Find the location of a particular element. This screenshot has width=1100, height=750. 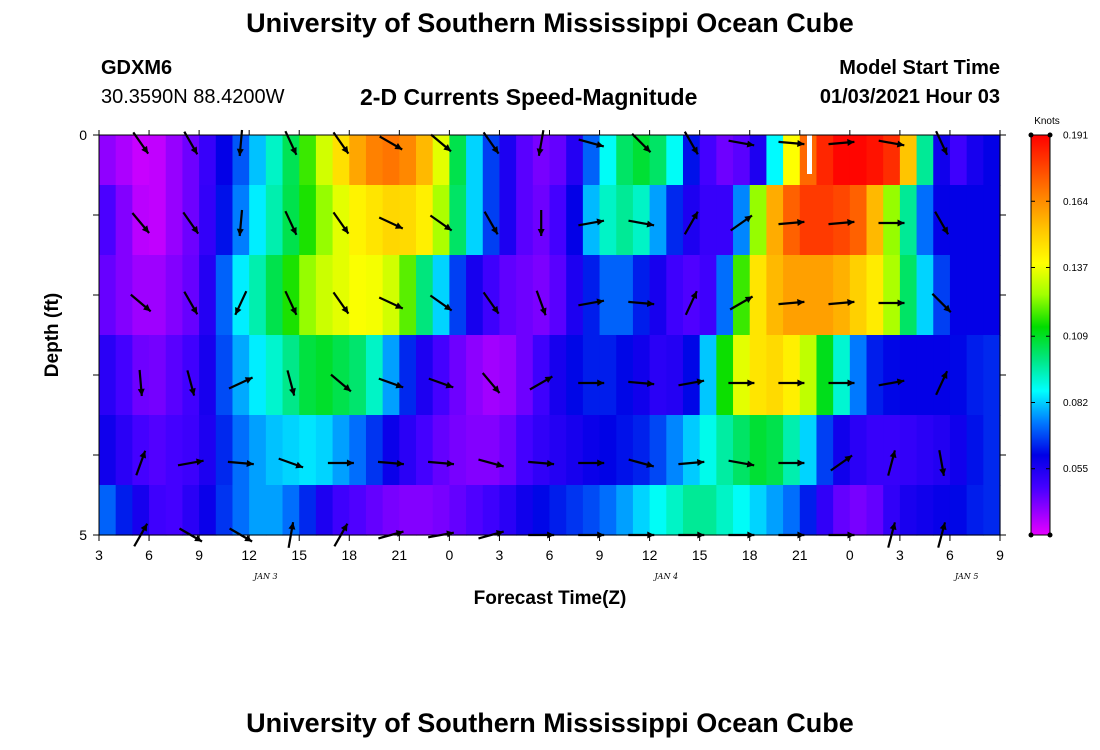

colorbar-tick-label: 0.109 is located at coordinates (1075, 337).